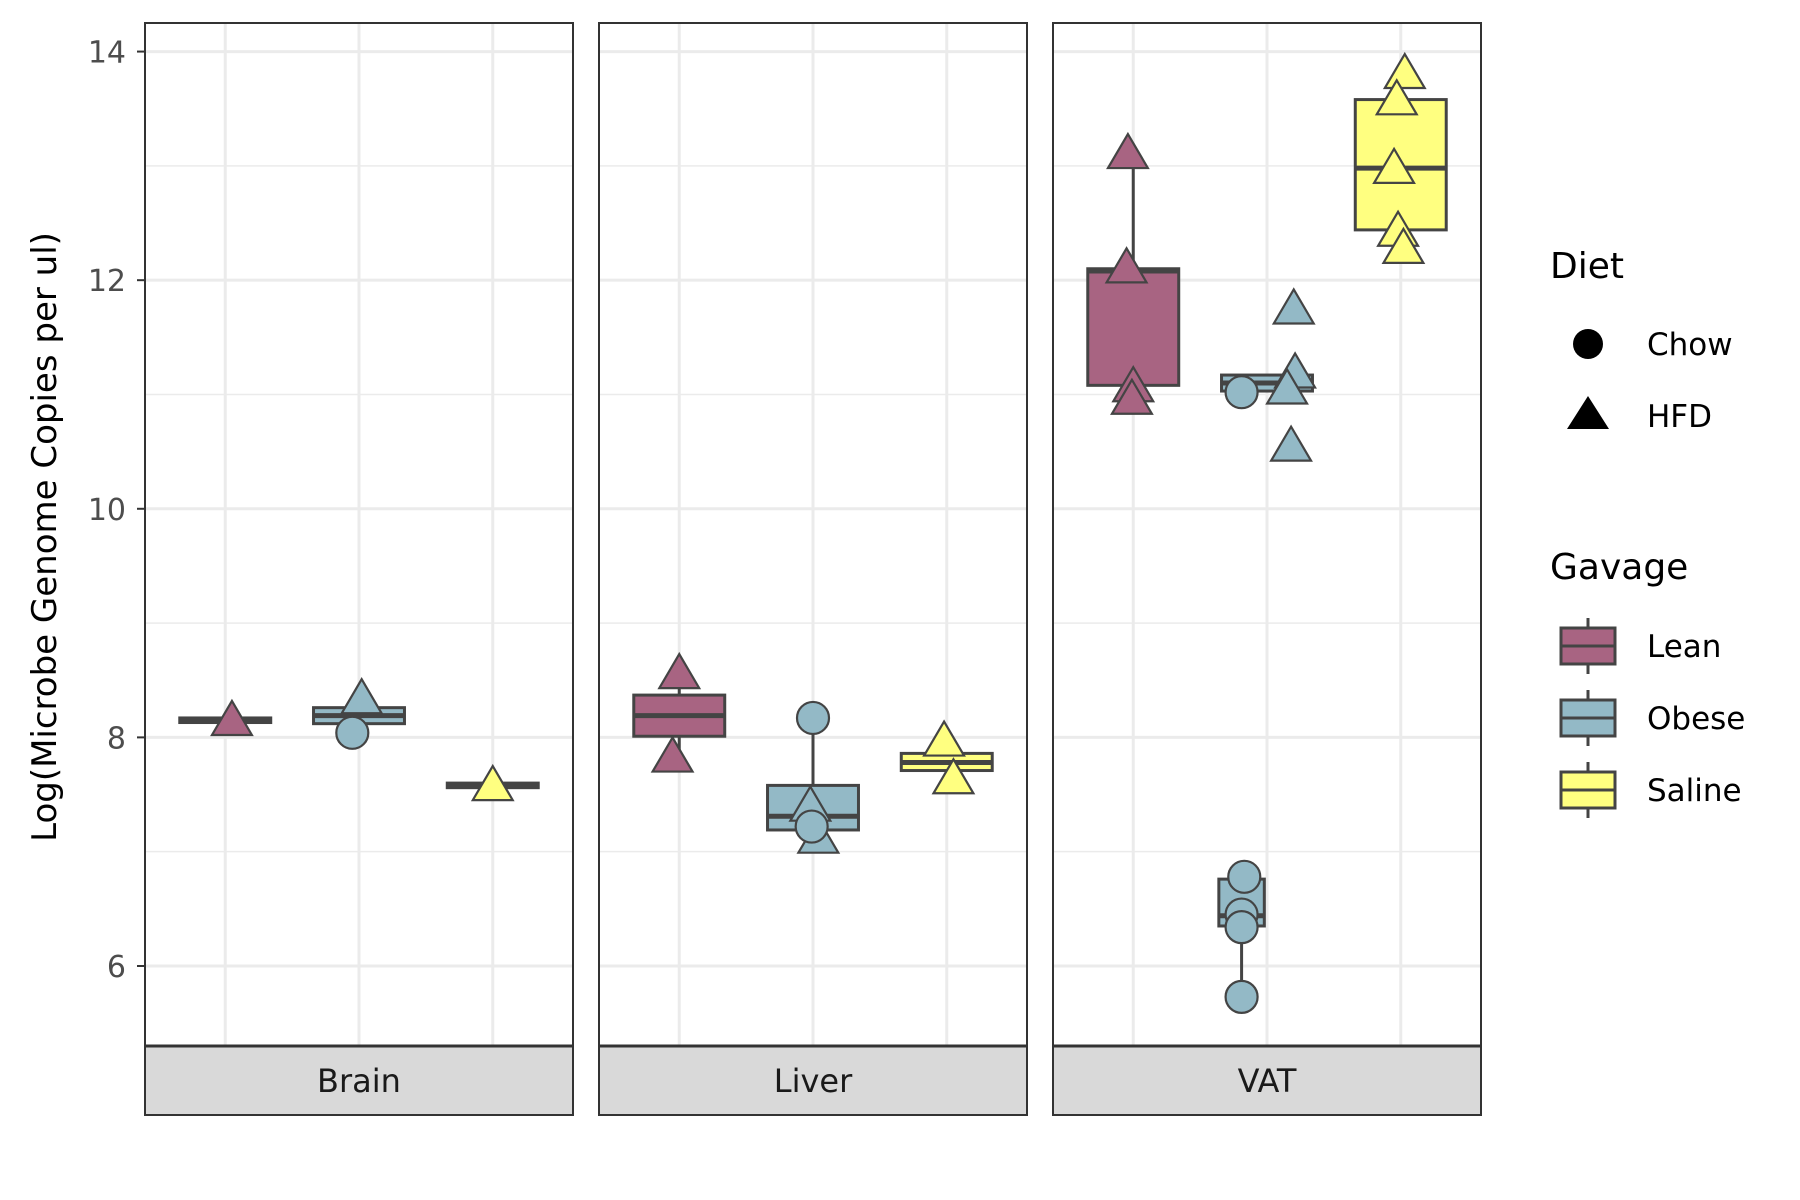 This screenshot has width=1800, height=1200. I want to click on y-axis-ticks: 6 8 10 12 14, so click(116, 510).